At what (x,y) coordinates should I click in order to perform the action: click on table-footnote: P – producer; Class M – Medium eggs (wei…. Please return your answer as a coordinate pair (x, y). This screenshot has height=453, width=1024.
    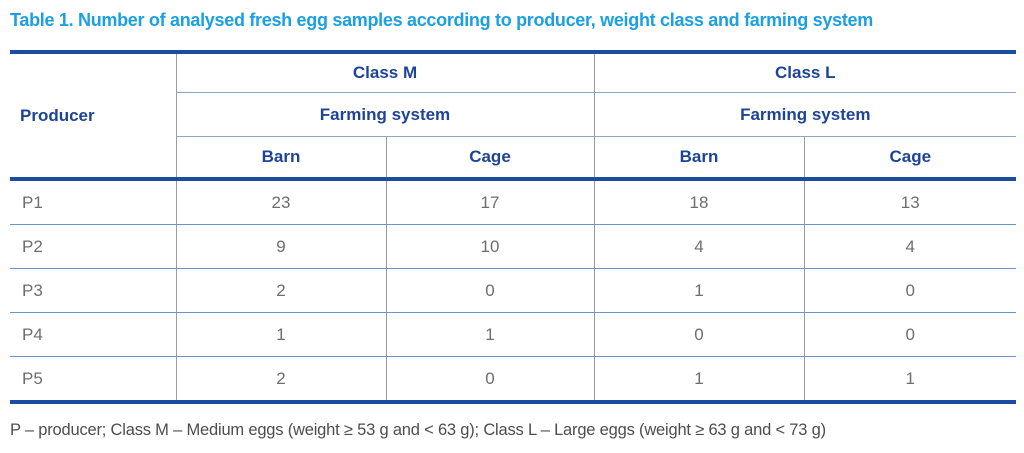
    Looking at the image, I should click on (418, 430).